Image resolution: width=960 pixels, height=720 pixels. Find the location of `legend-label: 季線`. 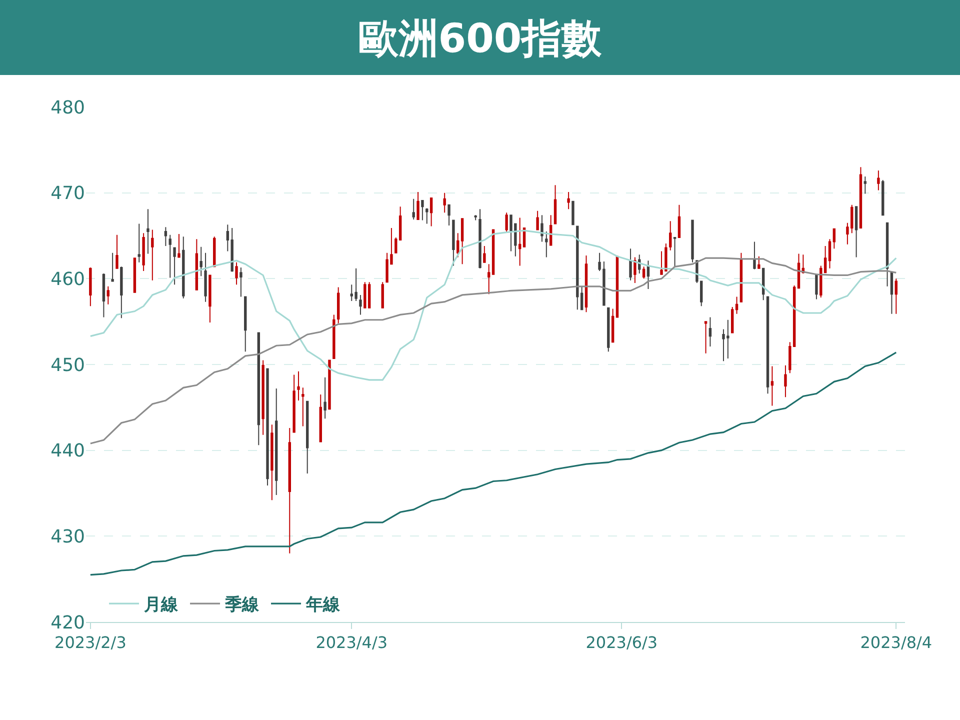

legend-label: 季線 is located at coordinates (242, 605).